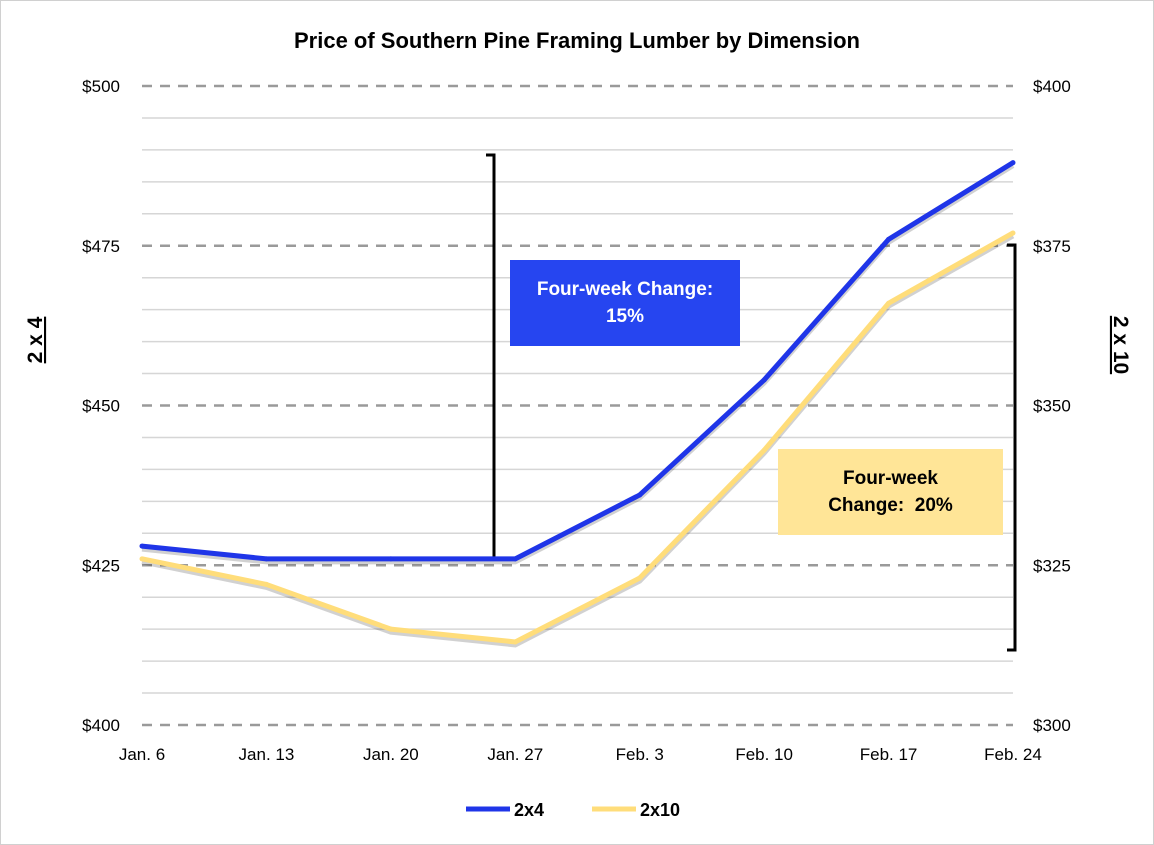 This screenshot has height=845, width=1154. Describe the element at coordinates (391, 754) in the screenshot. I see `x-tick-label: Jan. 20` at that location.